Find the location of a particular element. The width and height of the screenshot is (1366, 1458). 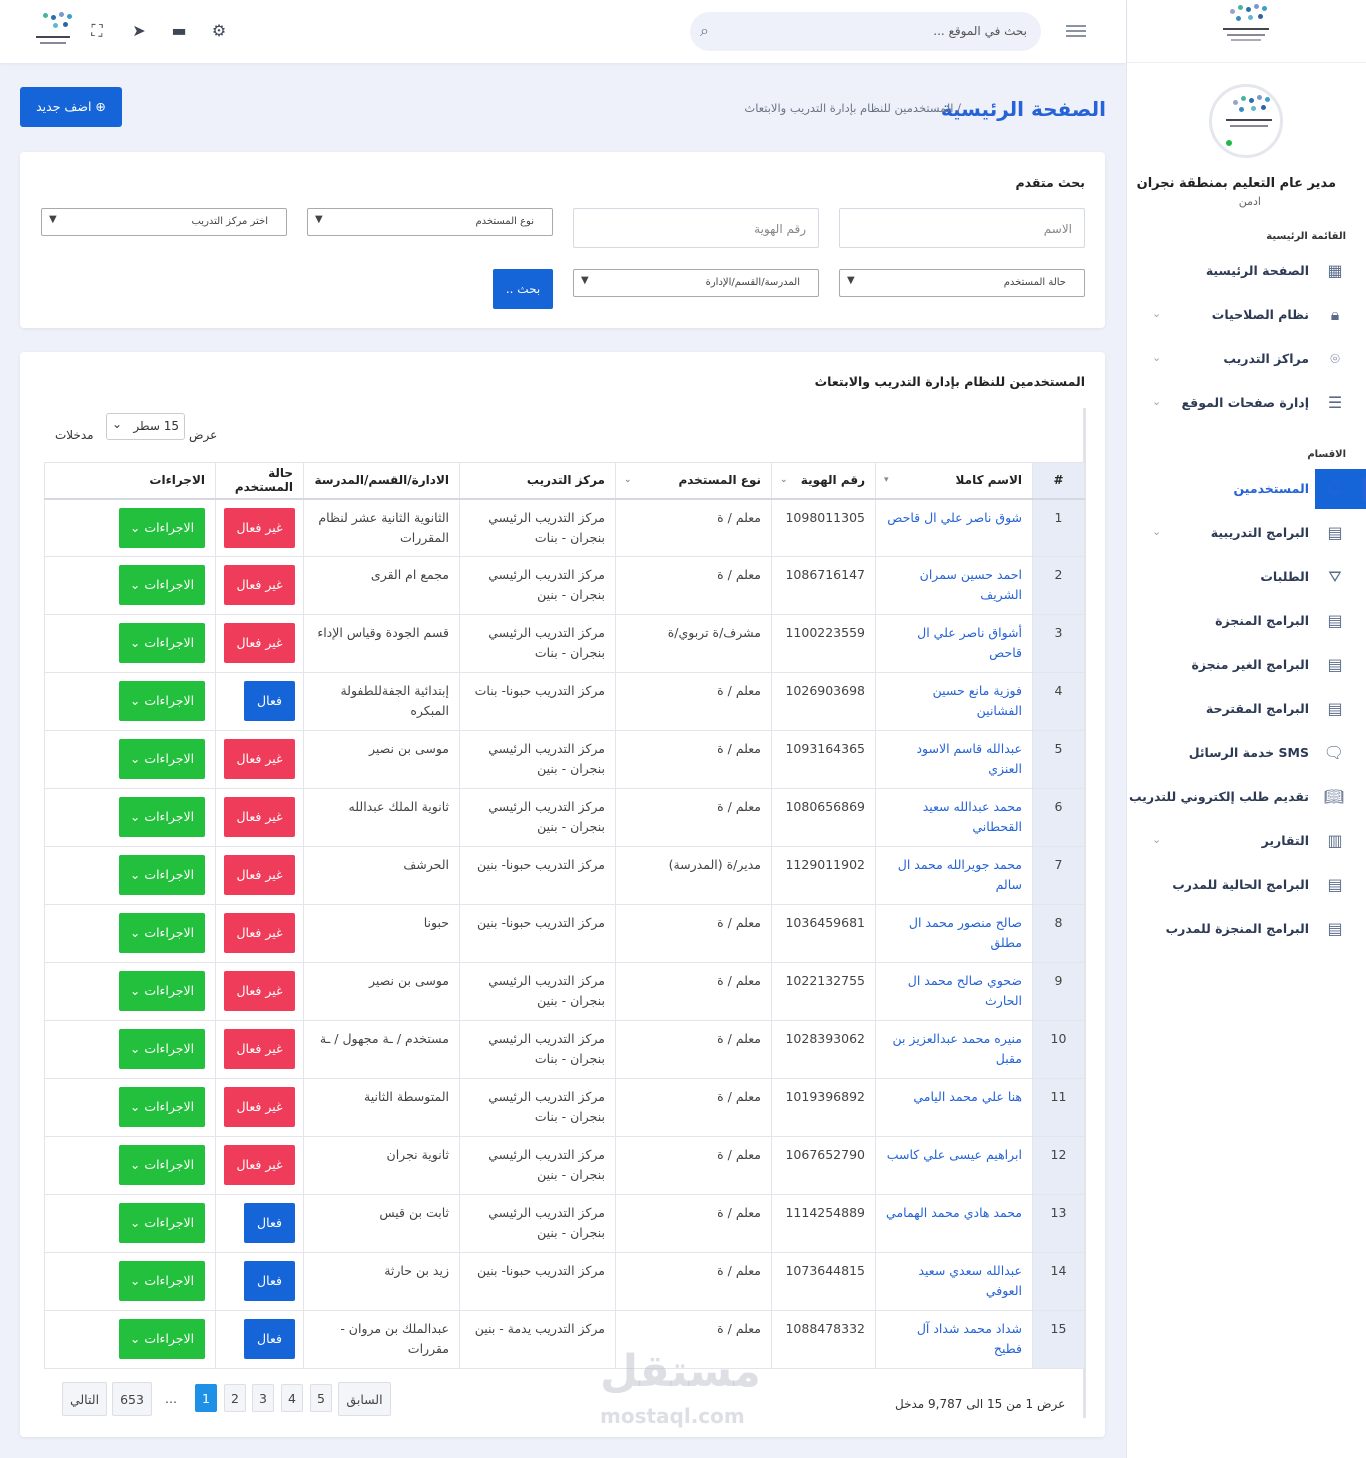

training-center-select: اختر مركز التدريب ▼ is located at coordinates (164, 222).